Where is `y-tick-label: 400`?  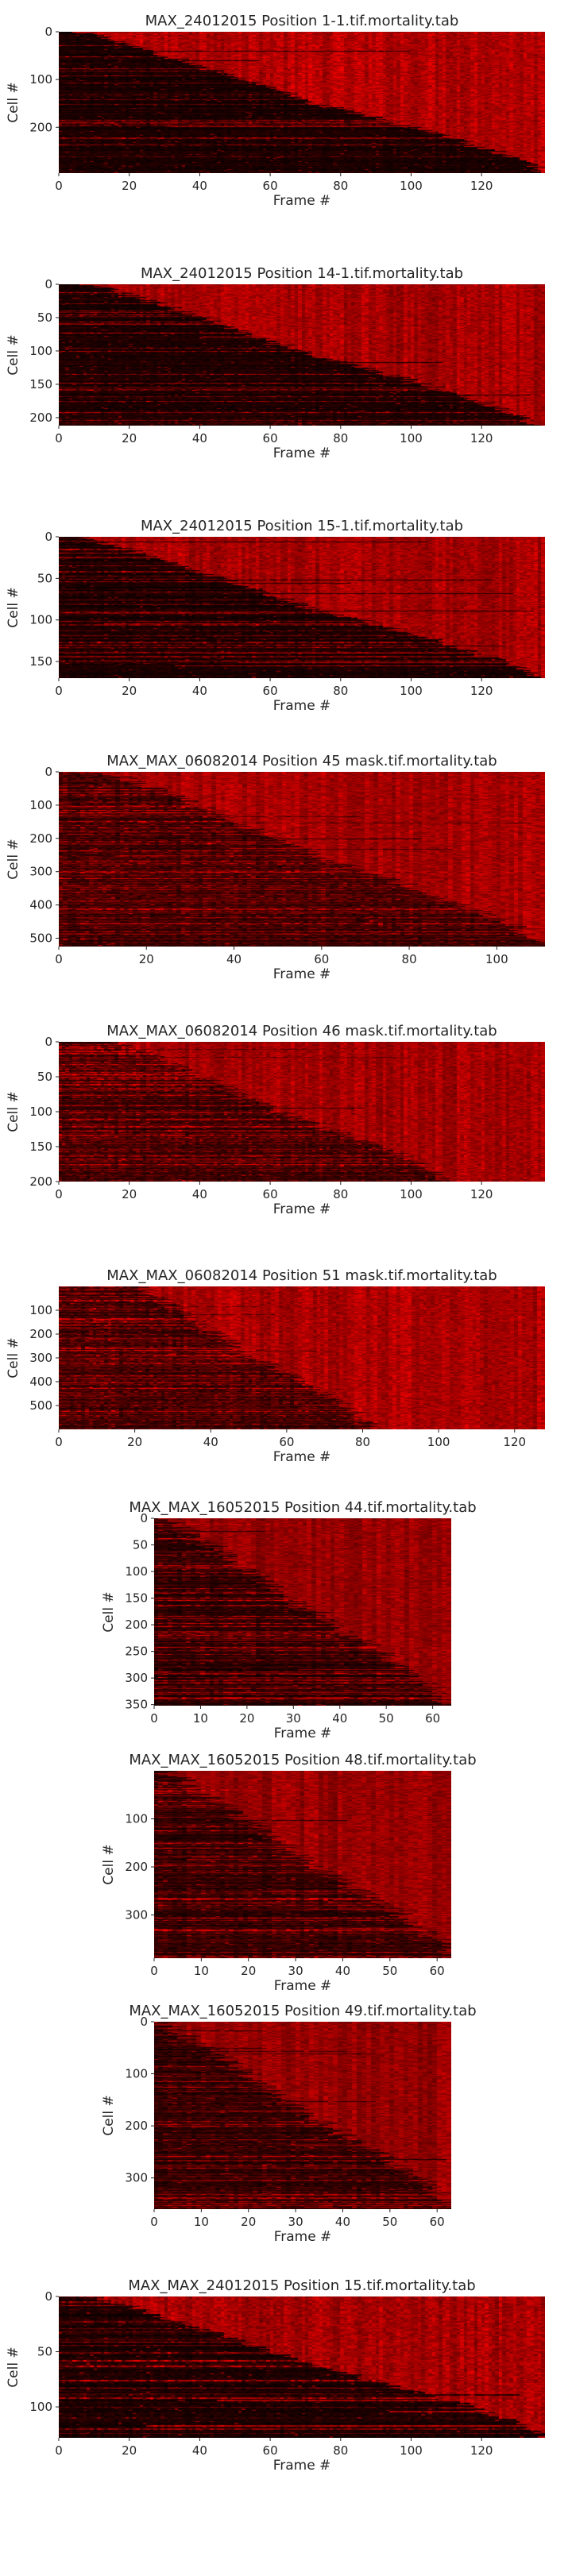
y-tick-label: 400 is located at coordinates (40, 905).